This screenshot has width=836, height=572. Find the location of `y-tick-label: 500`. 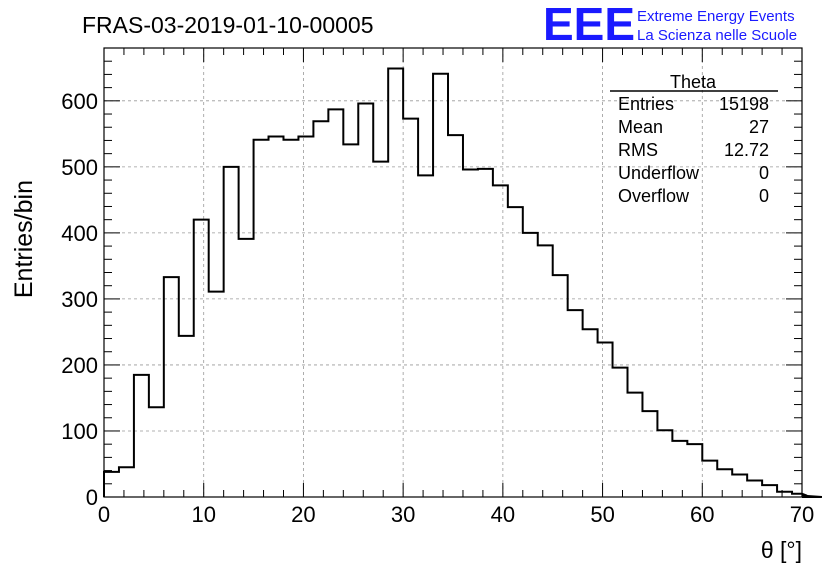

y-tick-label: 500 is located at coordinates (79, 167).